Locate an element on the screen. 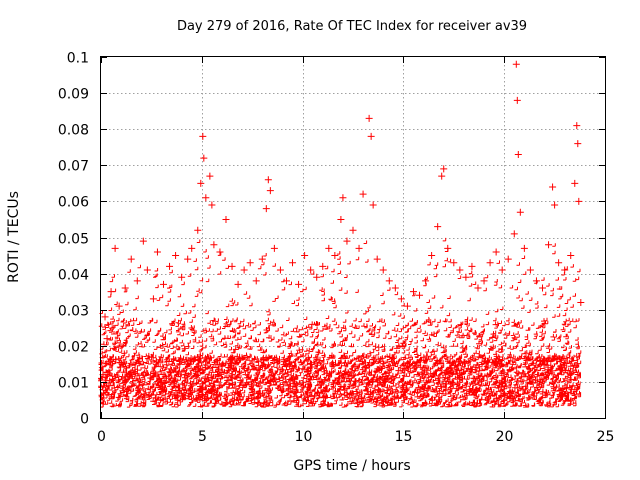  x-tick-label: 5 is located at coordinates (202, 437).